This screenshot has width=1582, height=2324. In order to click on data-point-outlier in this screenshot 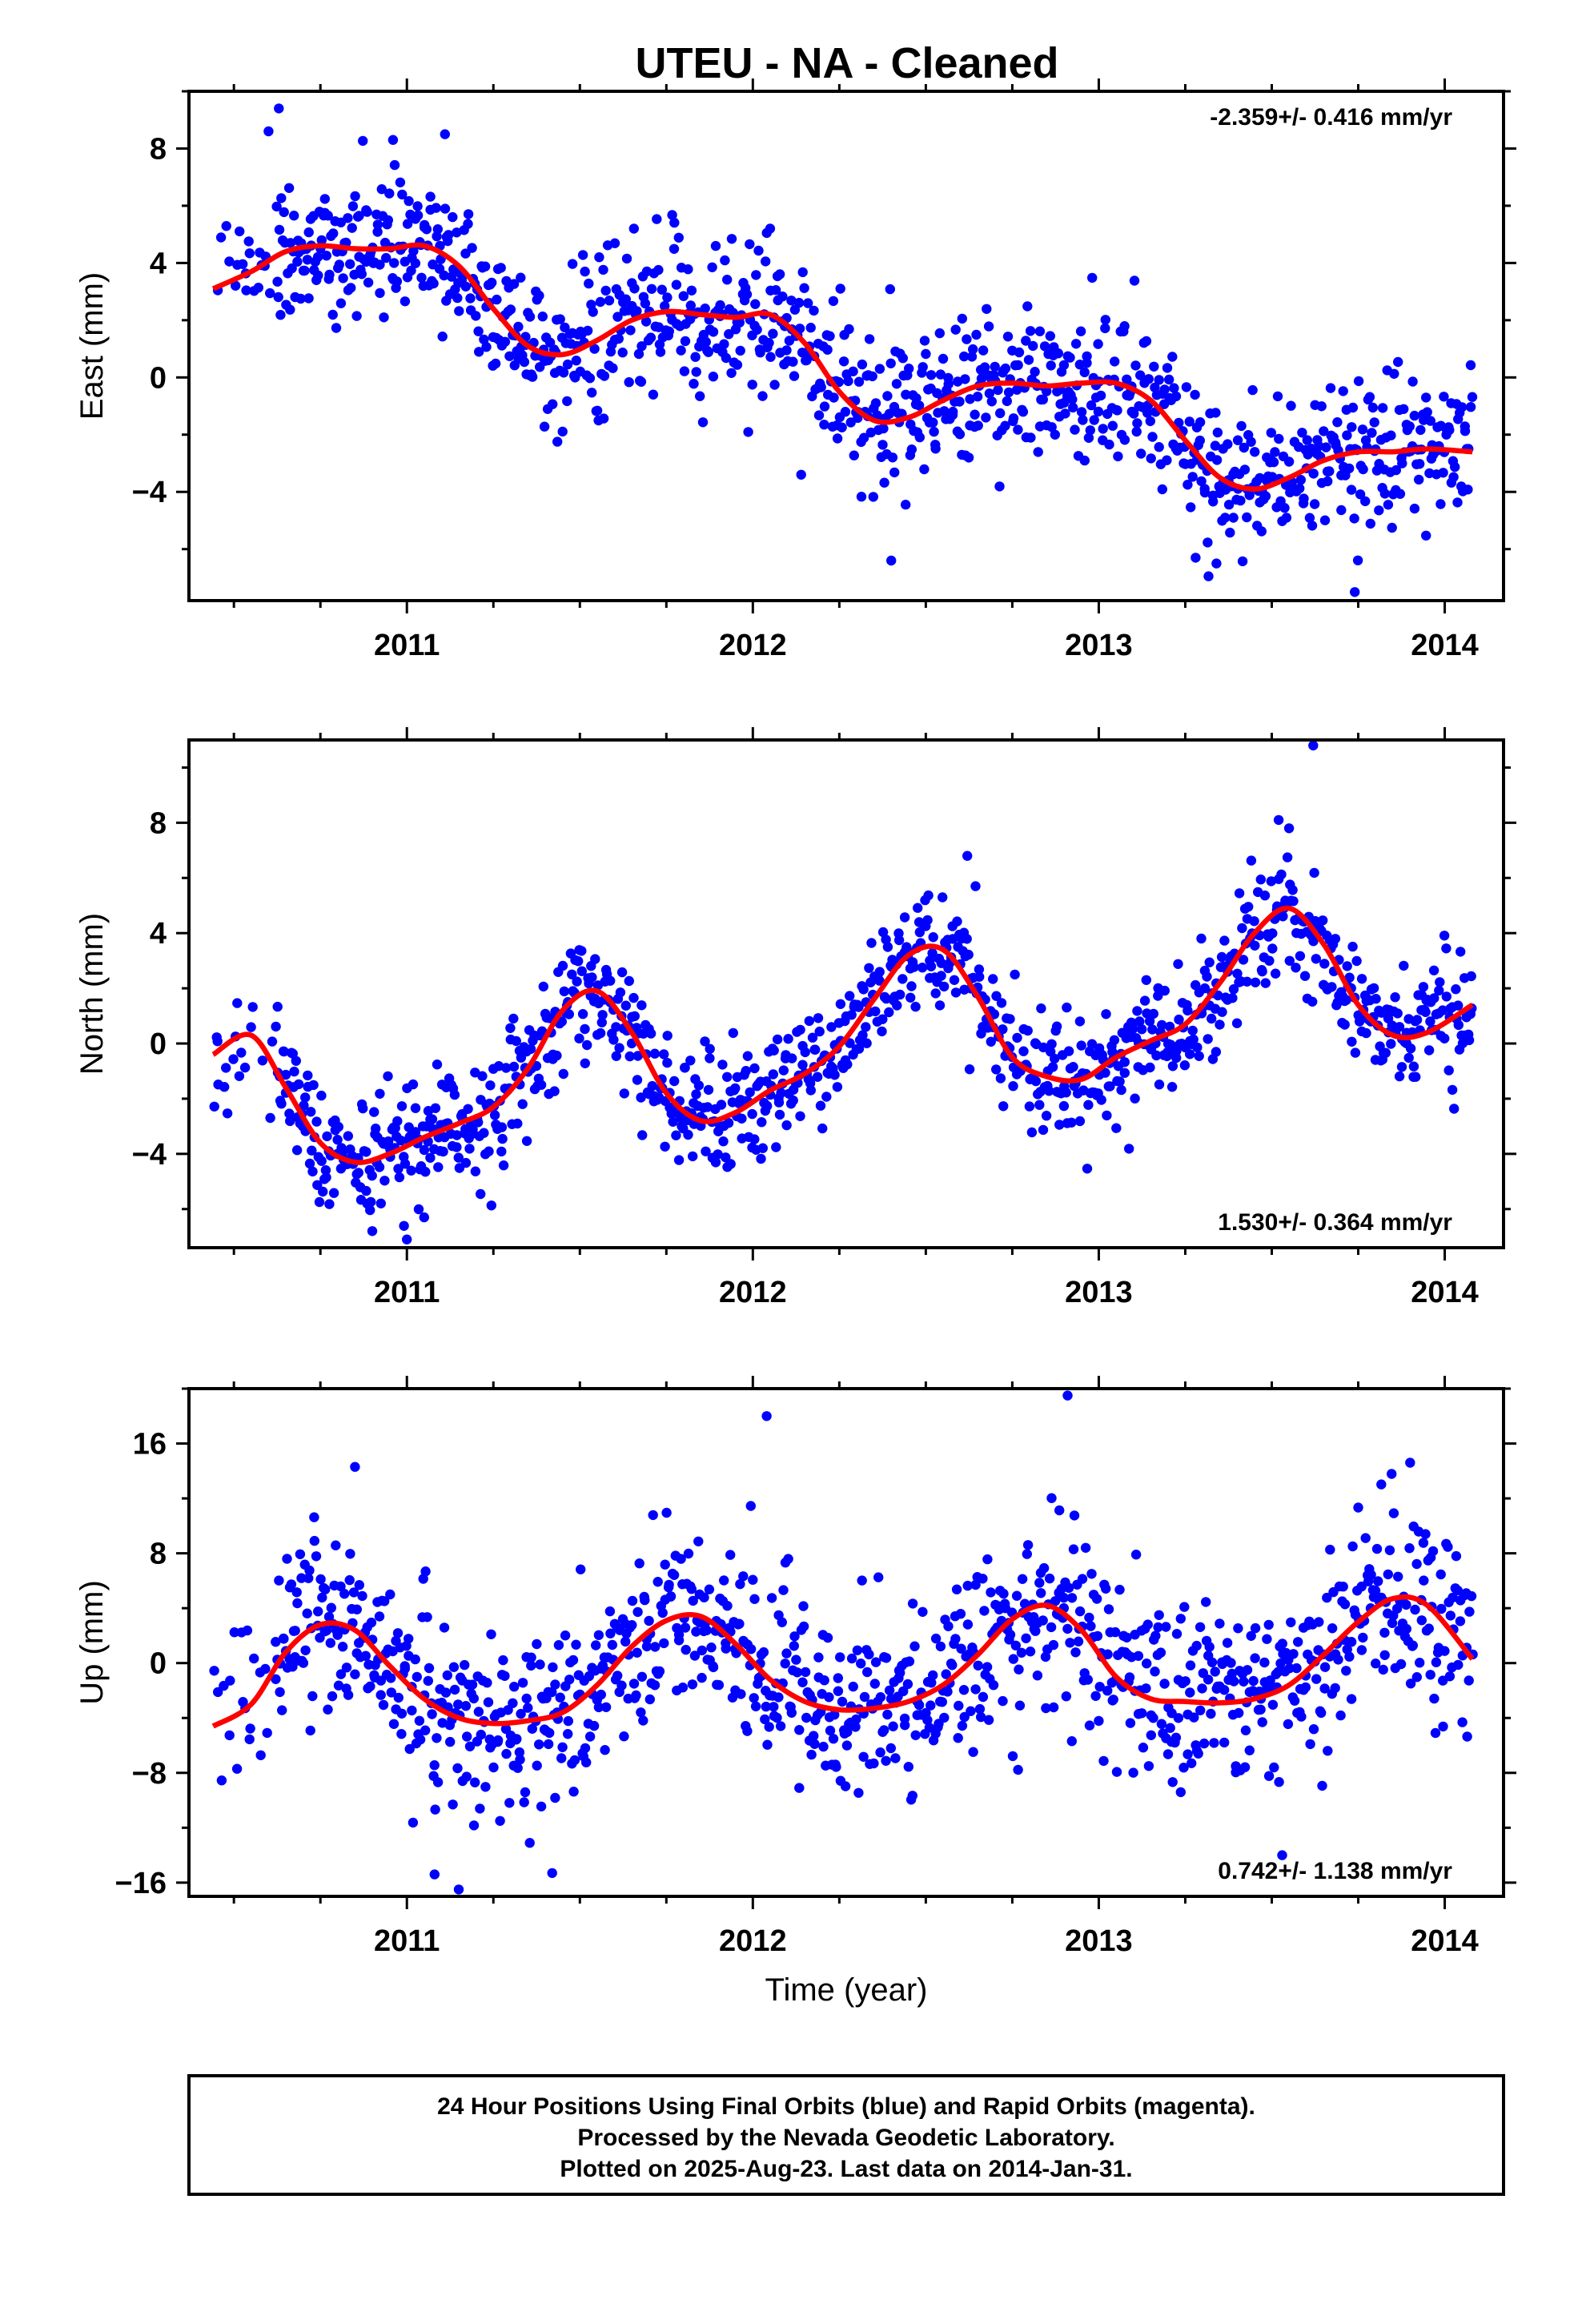, I will do `click(268, 131)`.